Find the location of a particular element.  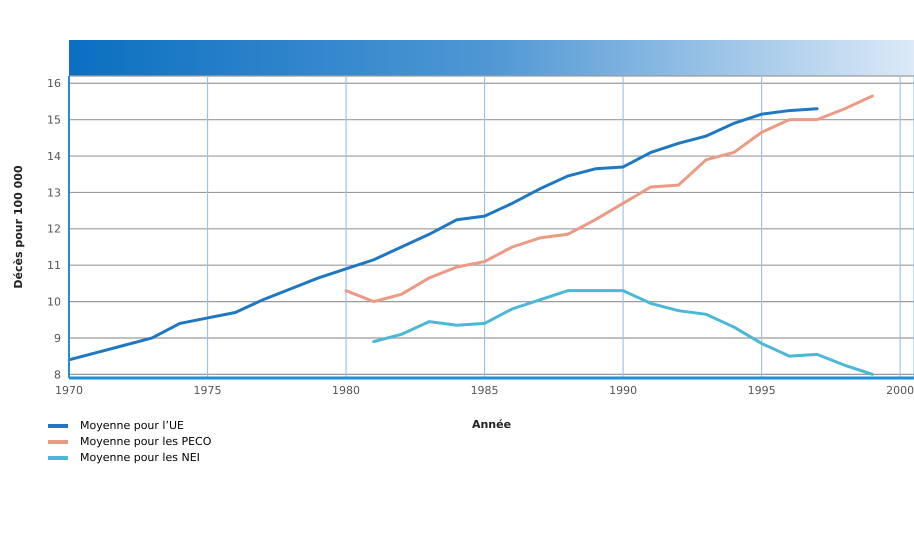

x-tick-label: 2000 is located at coordinates (900, 390).